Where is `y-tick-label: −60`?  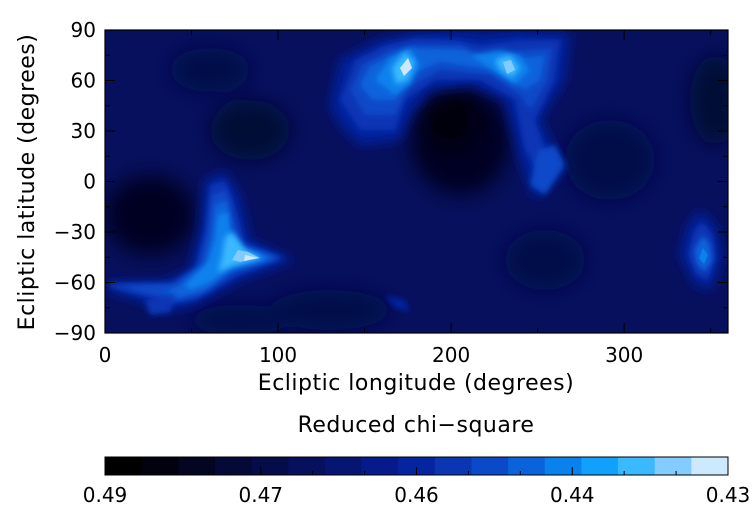 y-tick-label: −60 is located at coordinates (75, 283).